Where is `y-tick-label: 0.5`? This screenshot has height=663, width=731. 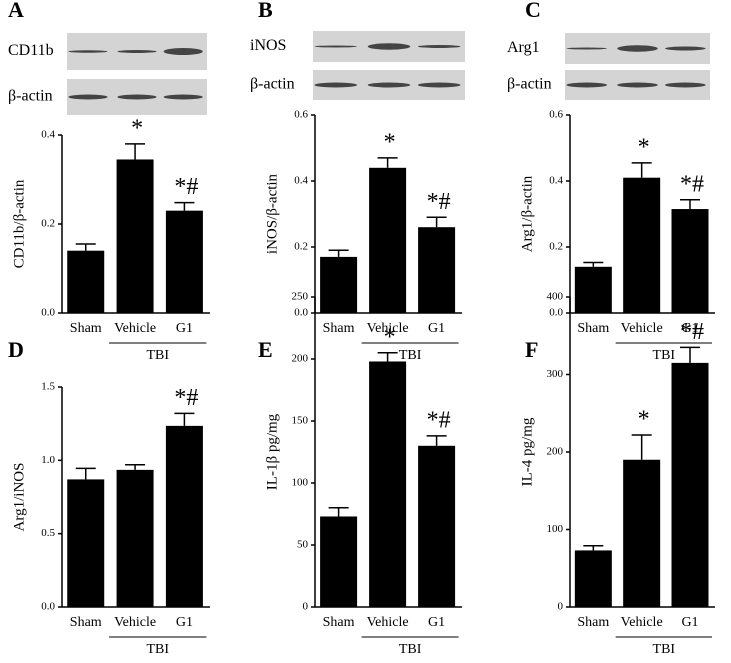 y-tick-label: 0.5 is located at coordinates (48, 533).